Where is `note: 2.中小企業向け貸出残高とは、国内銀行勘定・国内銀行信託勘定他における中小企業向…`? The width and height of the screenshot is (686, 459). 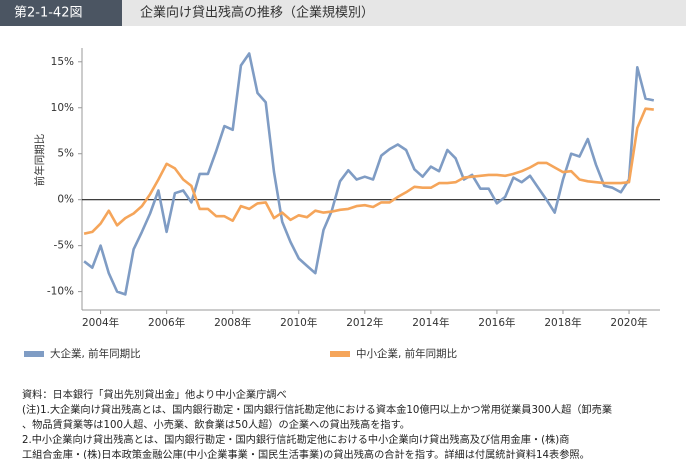
note: 2.中小企業向け貸出残高とは、国内銀行勘定・国内銀行信託勘定他における中小企業向… is located at coordinates (295, 439).